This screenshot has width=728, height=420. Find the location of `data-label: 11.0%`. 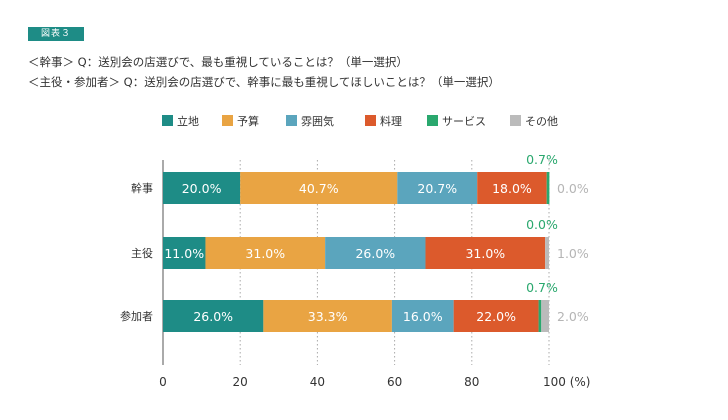

data-label: 11.0% is located at coordinates (184, 253).